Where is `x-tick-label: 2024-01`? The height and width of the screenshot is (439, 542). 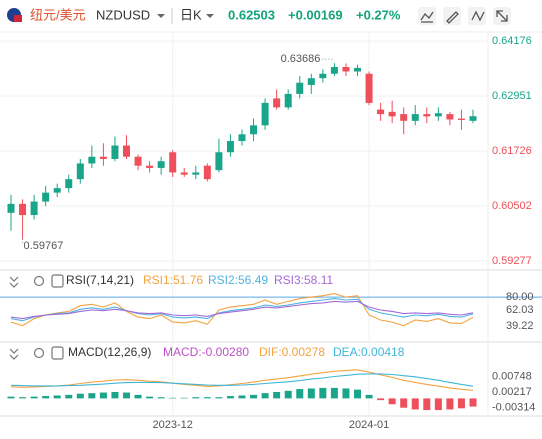
x-tick-label: 2024-01 is located at coordinates (369, 425).